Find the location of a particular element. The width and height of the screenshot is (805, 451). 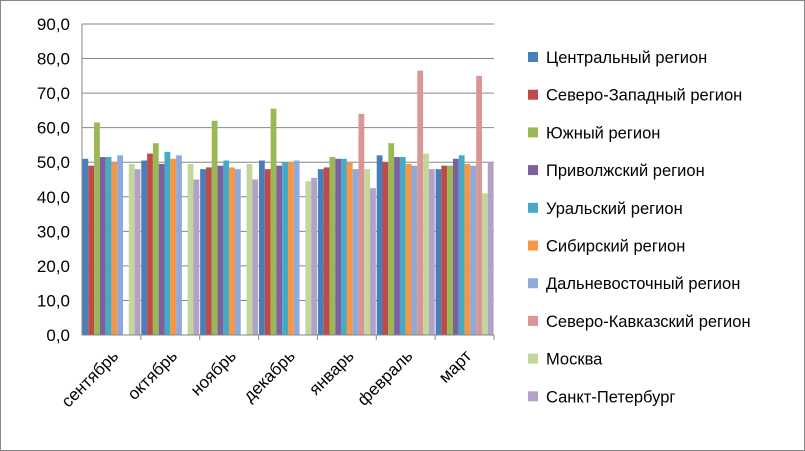

y-axis-ticks: 0,0 10,0 20,0 30,0 40,0 50,0 60,0 70,0 80,0 90,0 is located at coordinates (53, 180).